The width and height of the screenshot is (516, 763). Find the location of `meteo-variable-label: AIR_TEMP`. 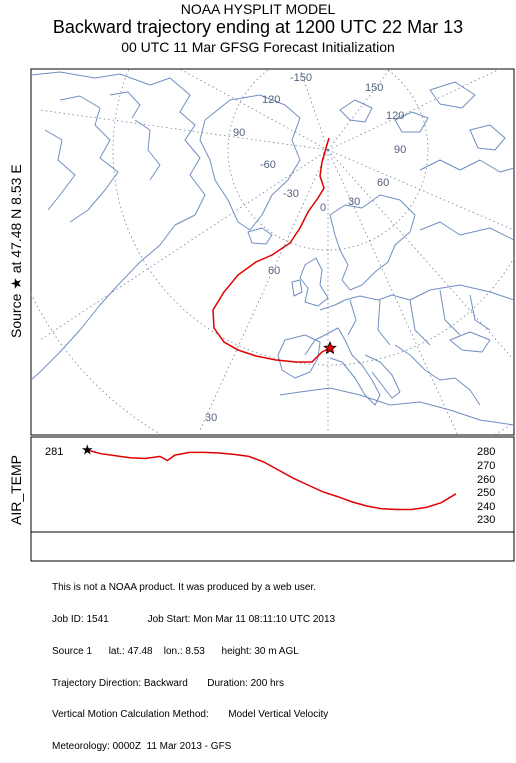

meteo-variable-label: AIR_TEMP is located at coordinates (16, 490).